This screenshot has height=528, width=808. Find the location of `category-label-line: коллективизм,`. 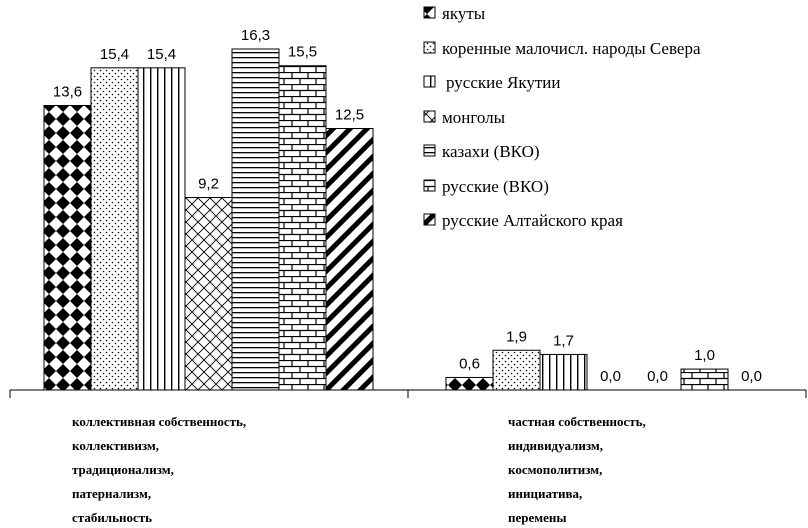

category-label-line: коллективизм, is located at coordinates (115, 445).